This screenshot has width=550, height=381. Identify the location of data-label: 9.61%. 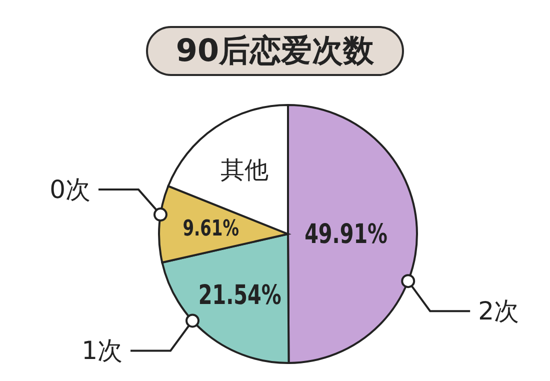
(210, 228).